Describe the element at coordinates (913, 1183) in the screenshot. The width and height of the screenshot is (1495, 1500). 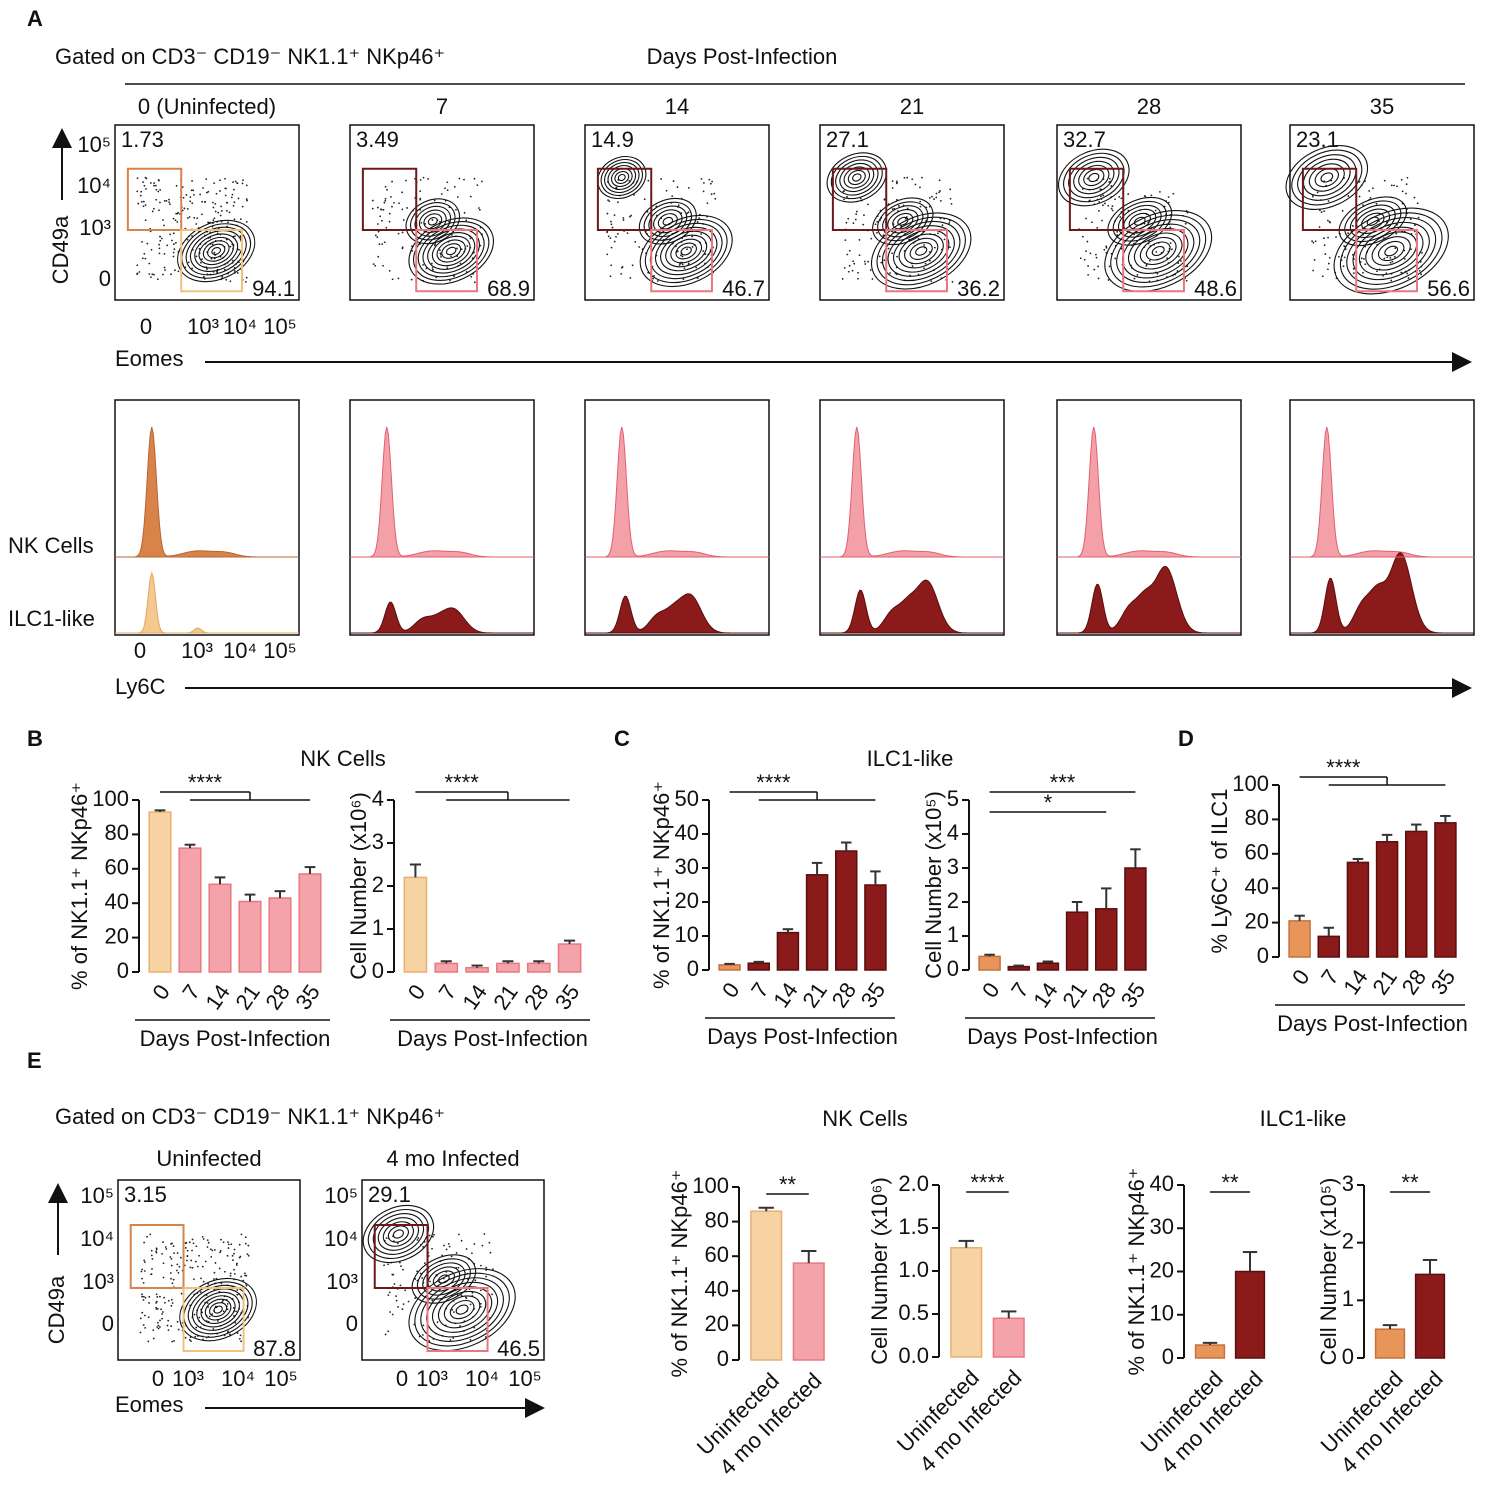
I see `y-tick-label: 2.0` at that location.